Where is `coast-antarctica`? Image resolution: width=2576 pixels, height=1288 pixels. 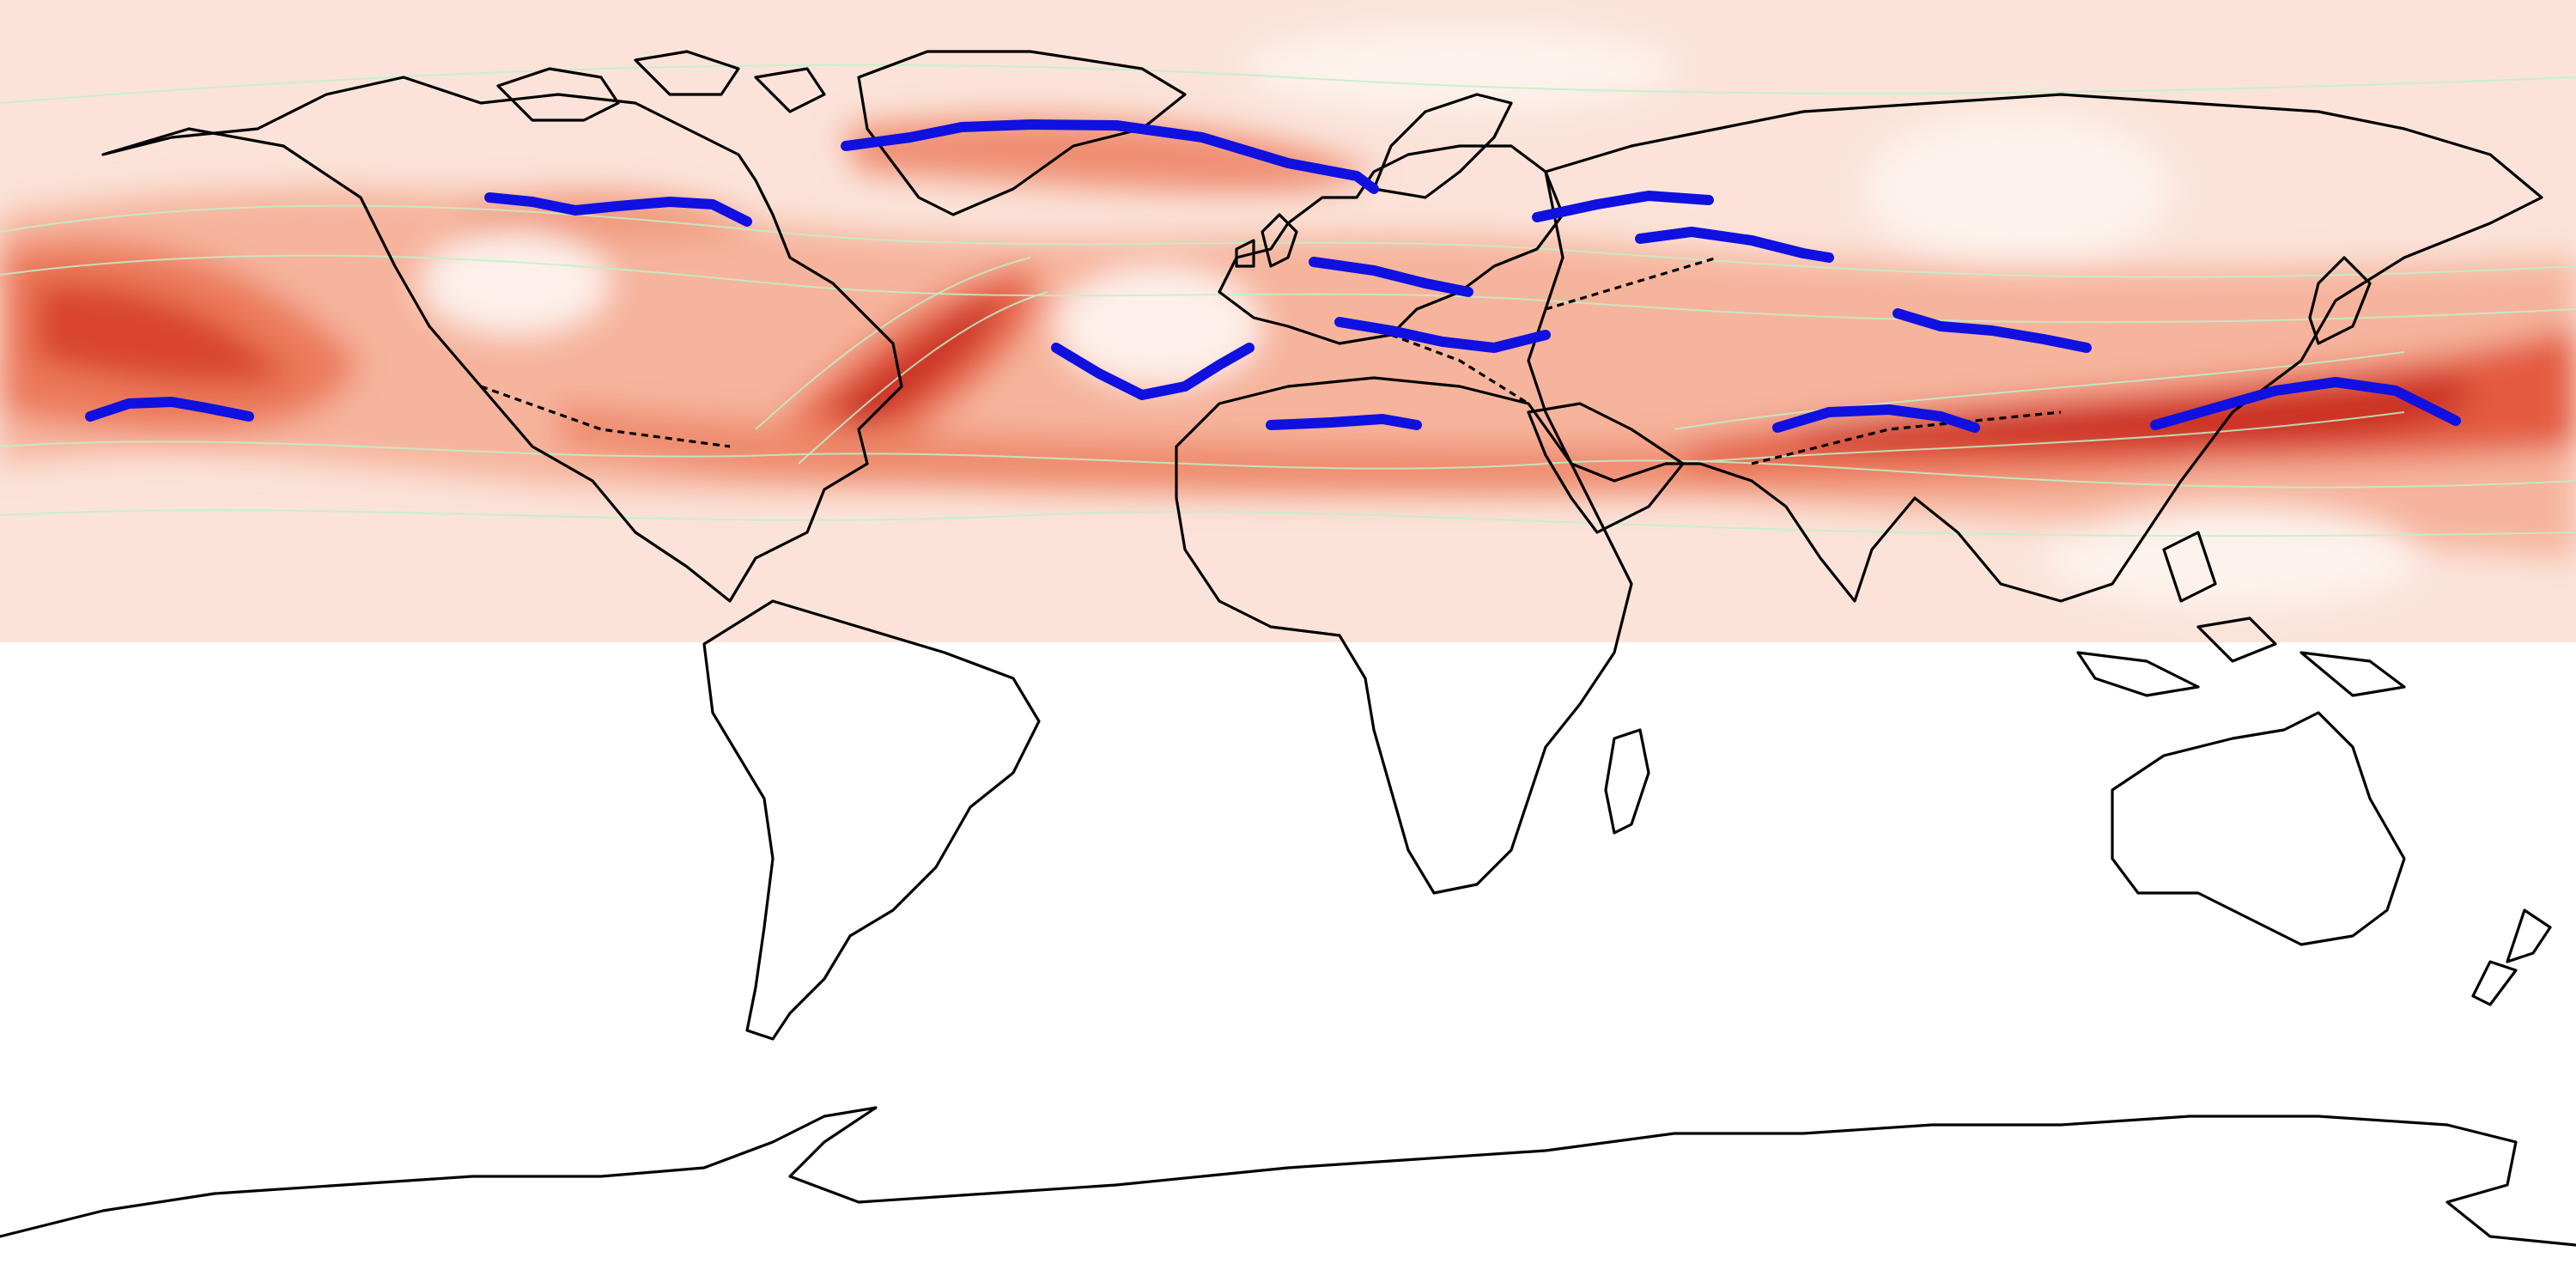
coast-antarctica is located at coordinates (1288, 1177).